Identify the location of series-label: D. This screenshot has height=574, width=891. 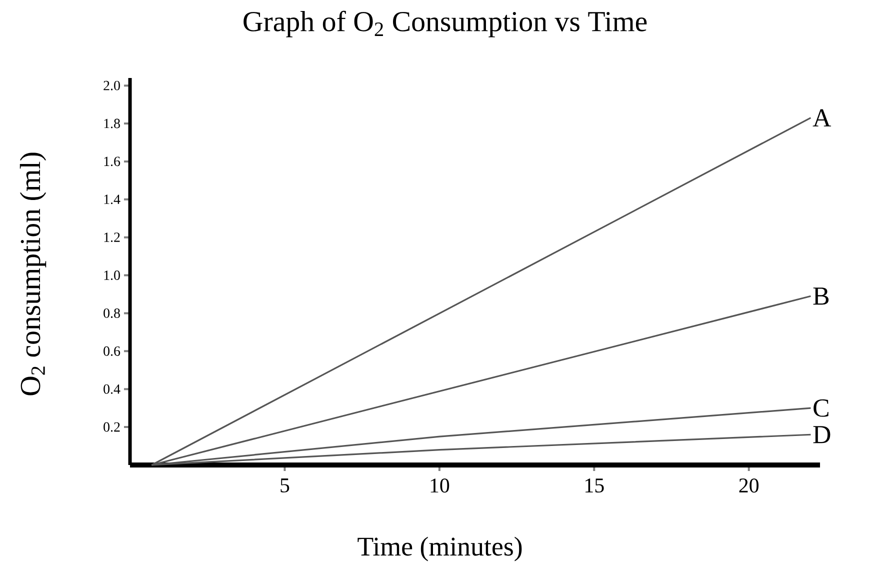
(821, 435).